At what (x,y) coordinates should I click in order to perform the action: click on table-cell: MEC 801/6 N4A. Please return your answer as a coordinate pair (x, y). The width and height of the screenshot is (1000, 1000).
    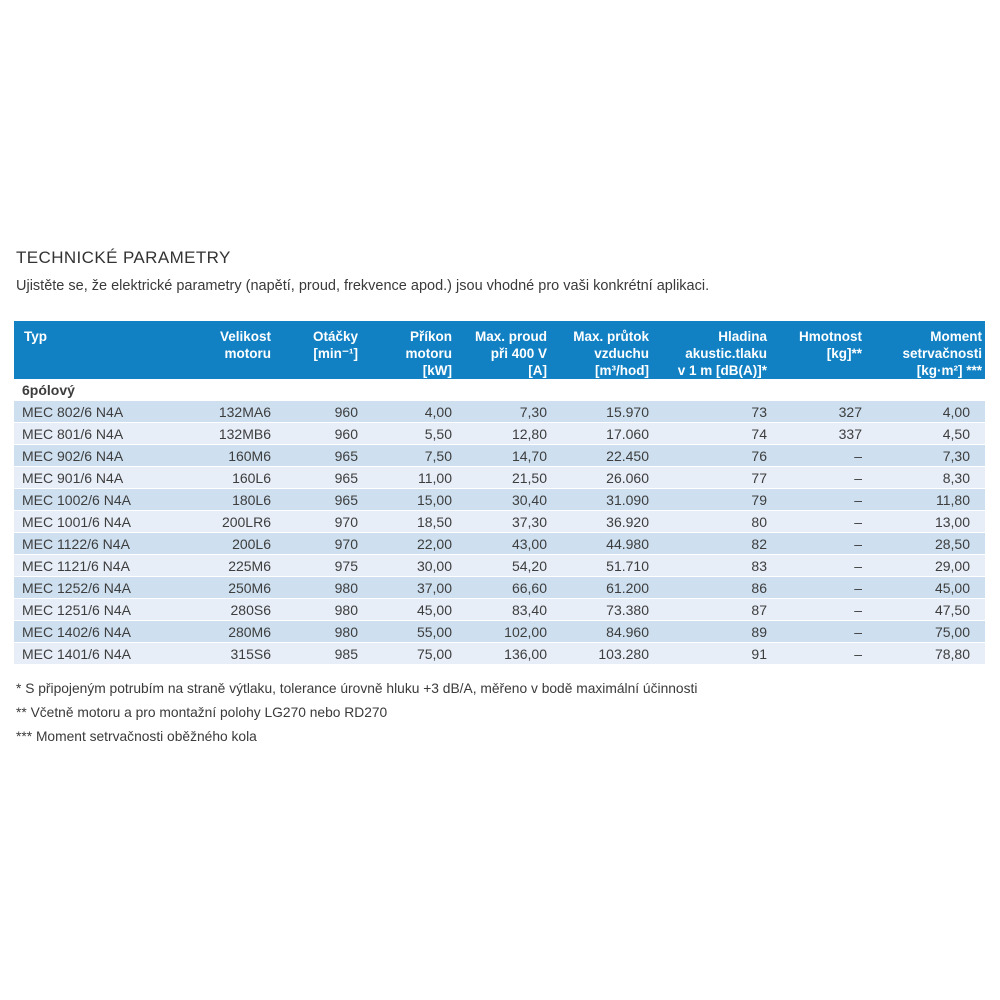
    Looking at the image, I should click on (89, 433).